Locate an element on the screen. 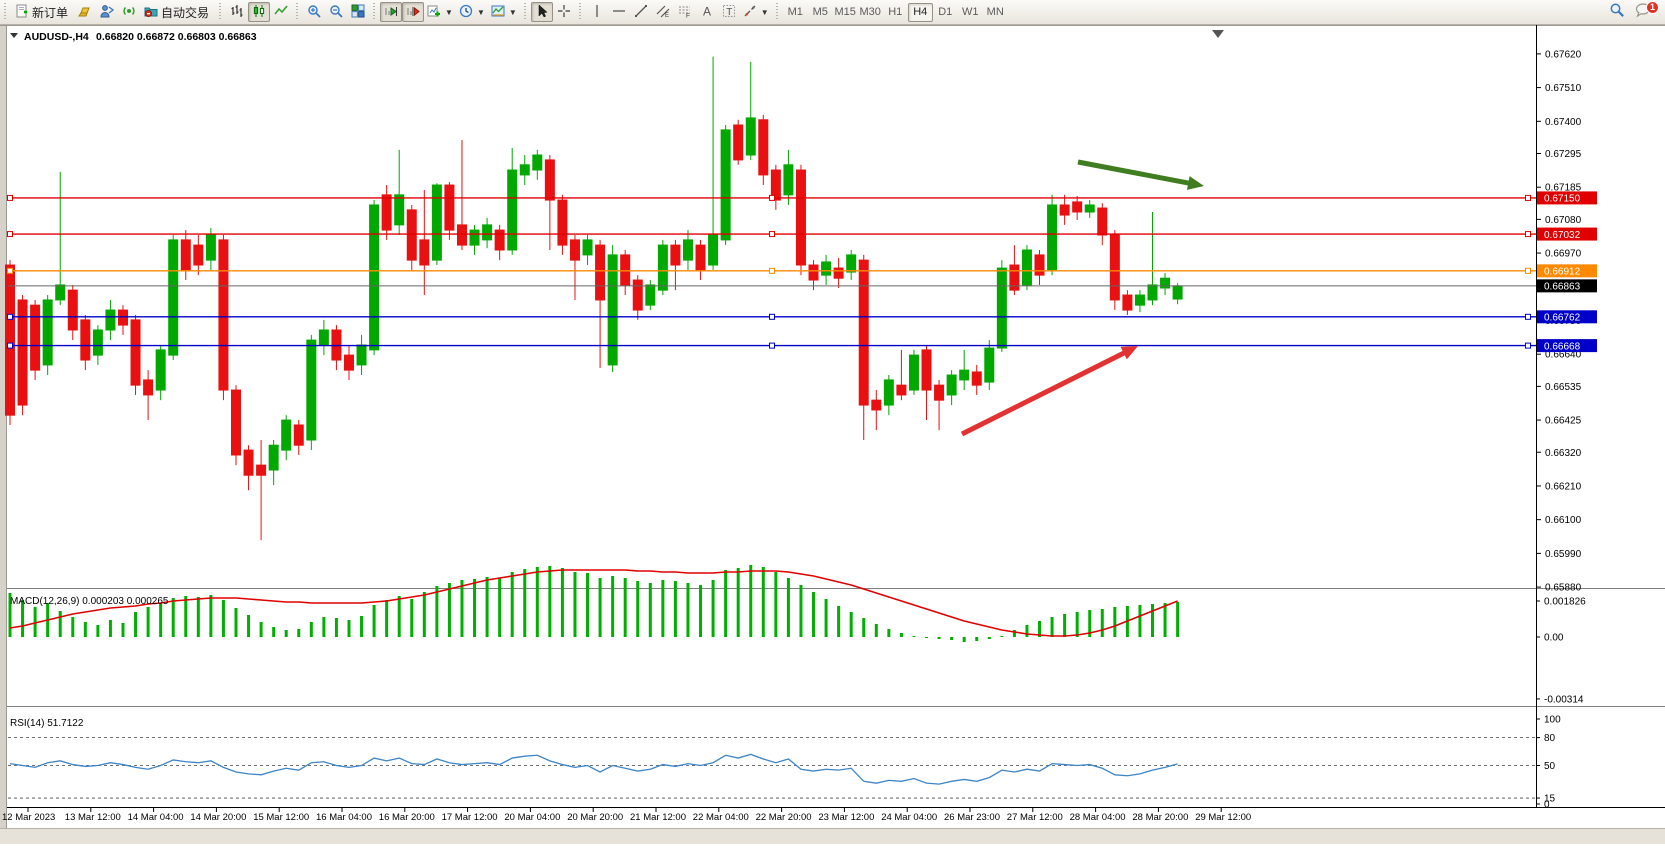 The height and width of the screenshot is (849, 1665). signals-icon is located at coordinates (129, 12).